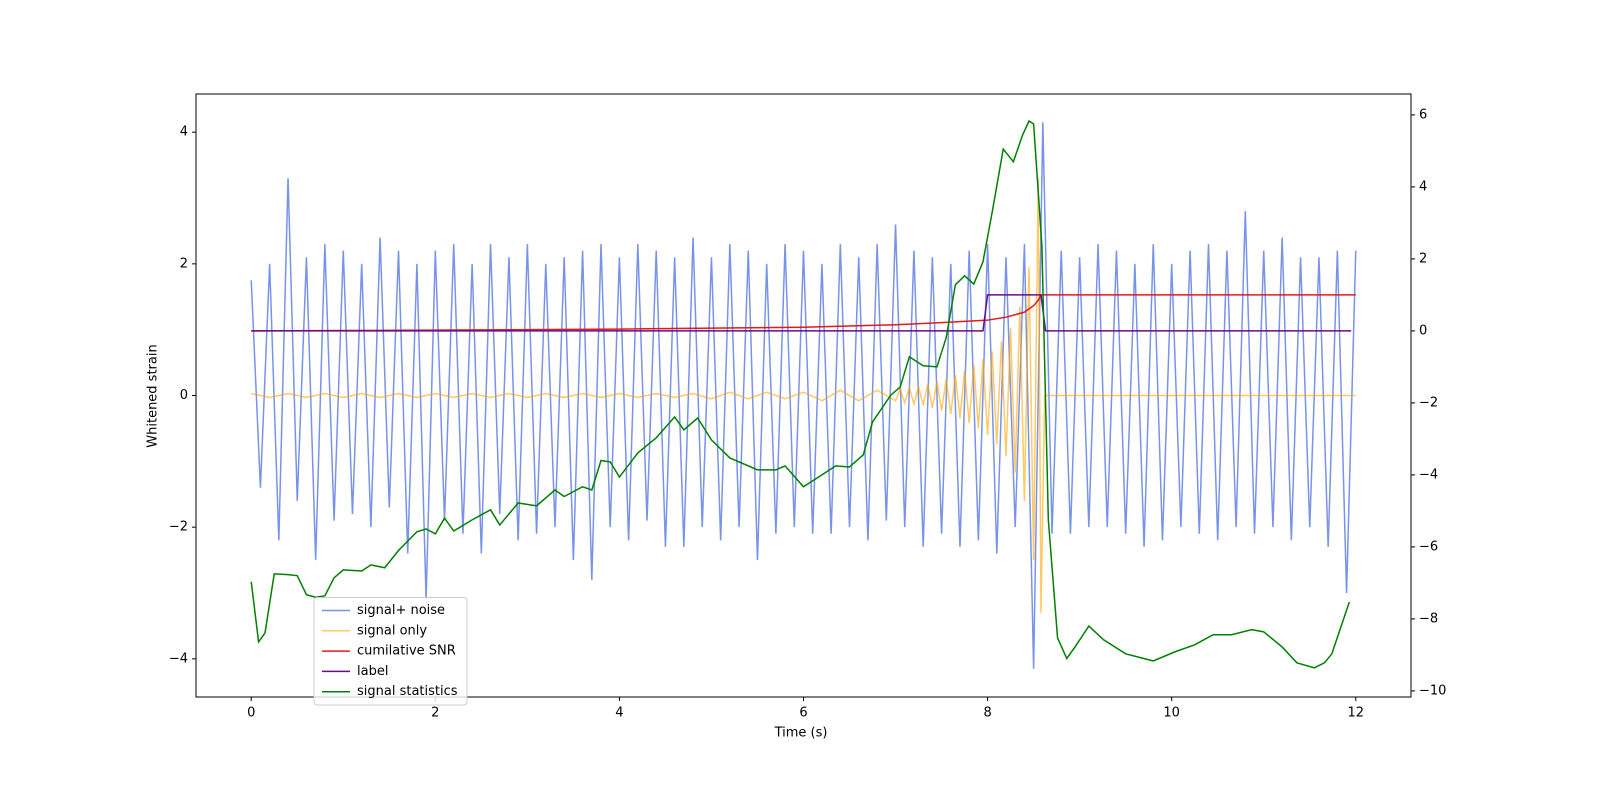  Describe the element at coordinates (184, 263) in the screenshot. I see `y-tick-label: 2` at that location.